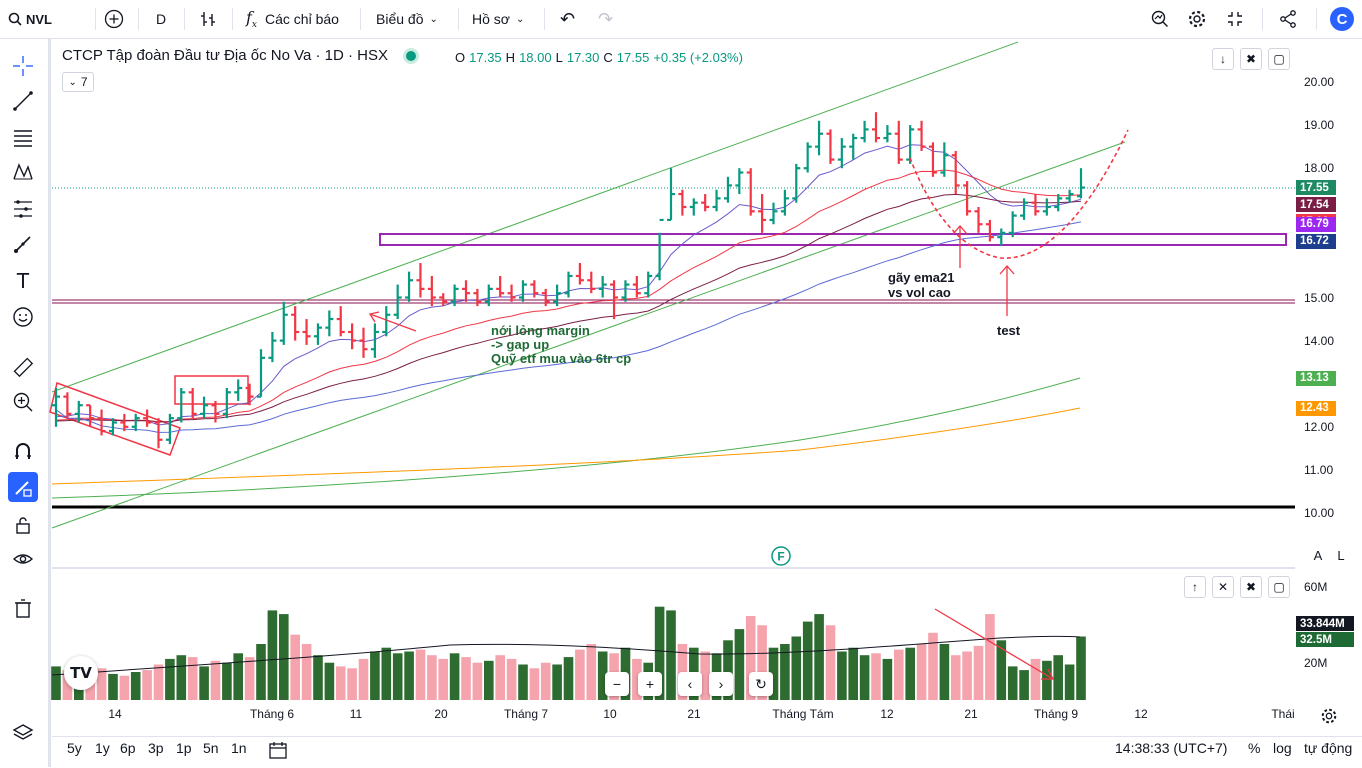 The height and width of the screenshot is (768, 1362). Describe the element at coordinates (1279, 587) in the screenshot. I see `volume-pane-maximize-button: ▢` at that location.